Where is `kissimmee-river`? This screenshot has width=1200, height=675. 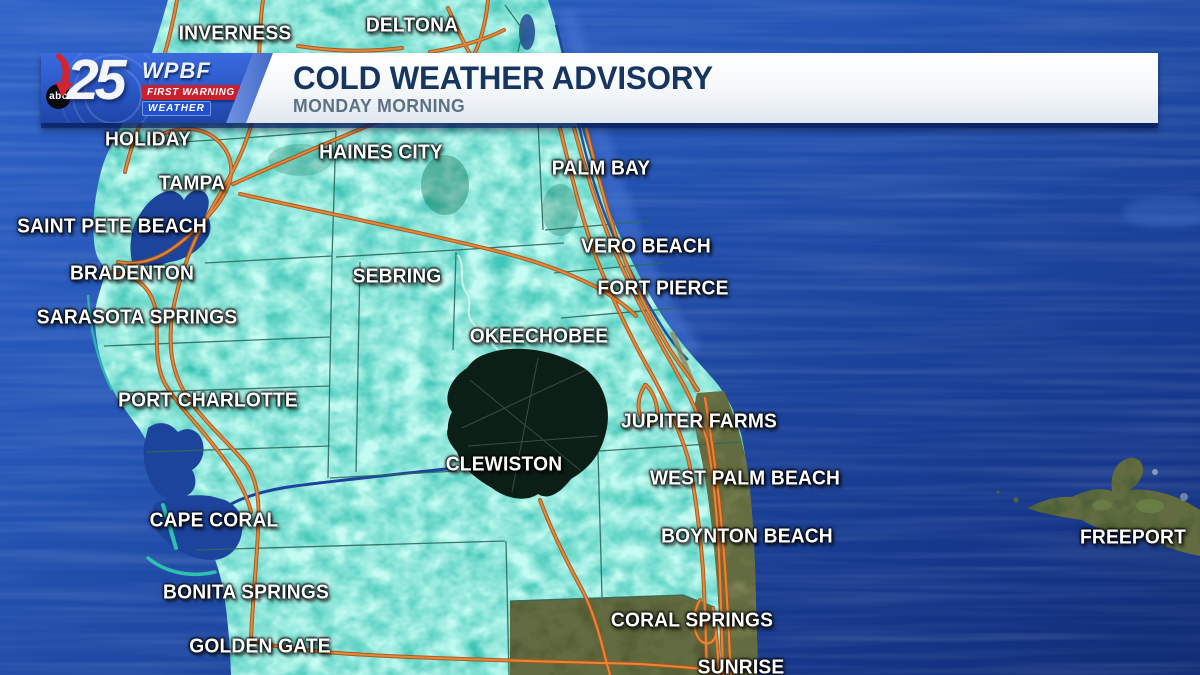 kissimmee-river is located at coordinates (478, 302).